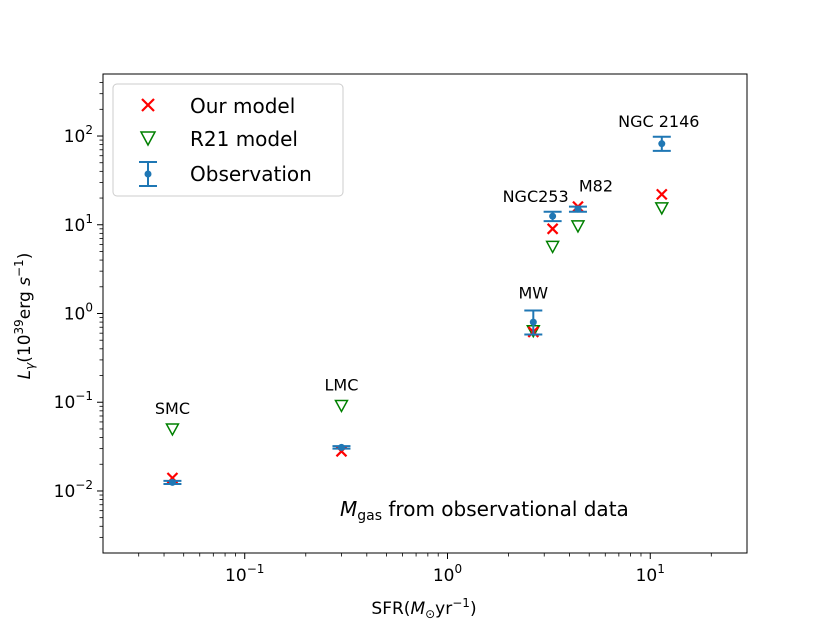 This screenshot has width=830, height=623. Describe the element at coordinates (658, 121) in the screenshot. I see `galaxy-label: NGC 2146` at that location.